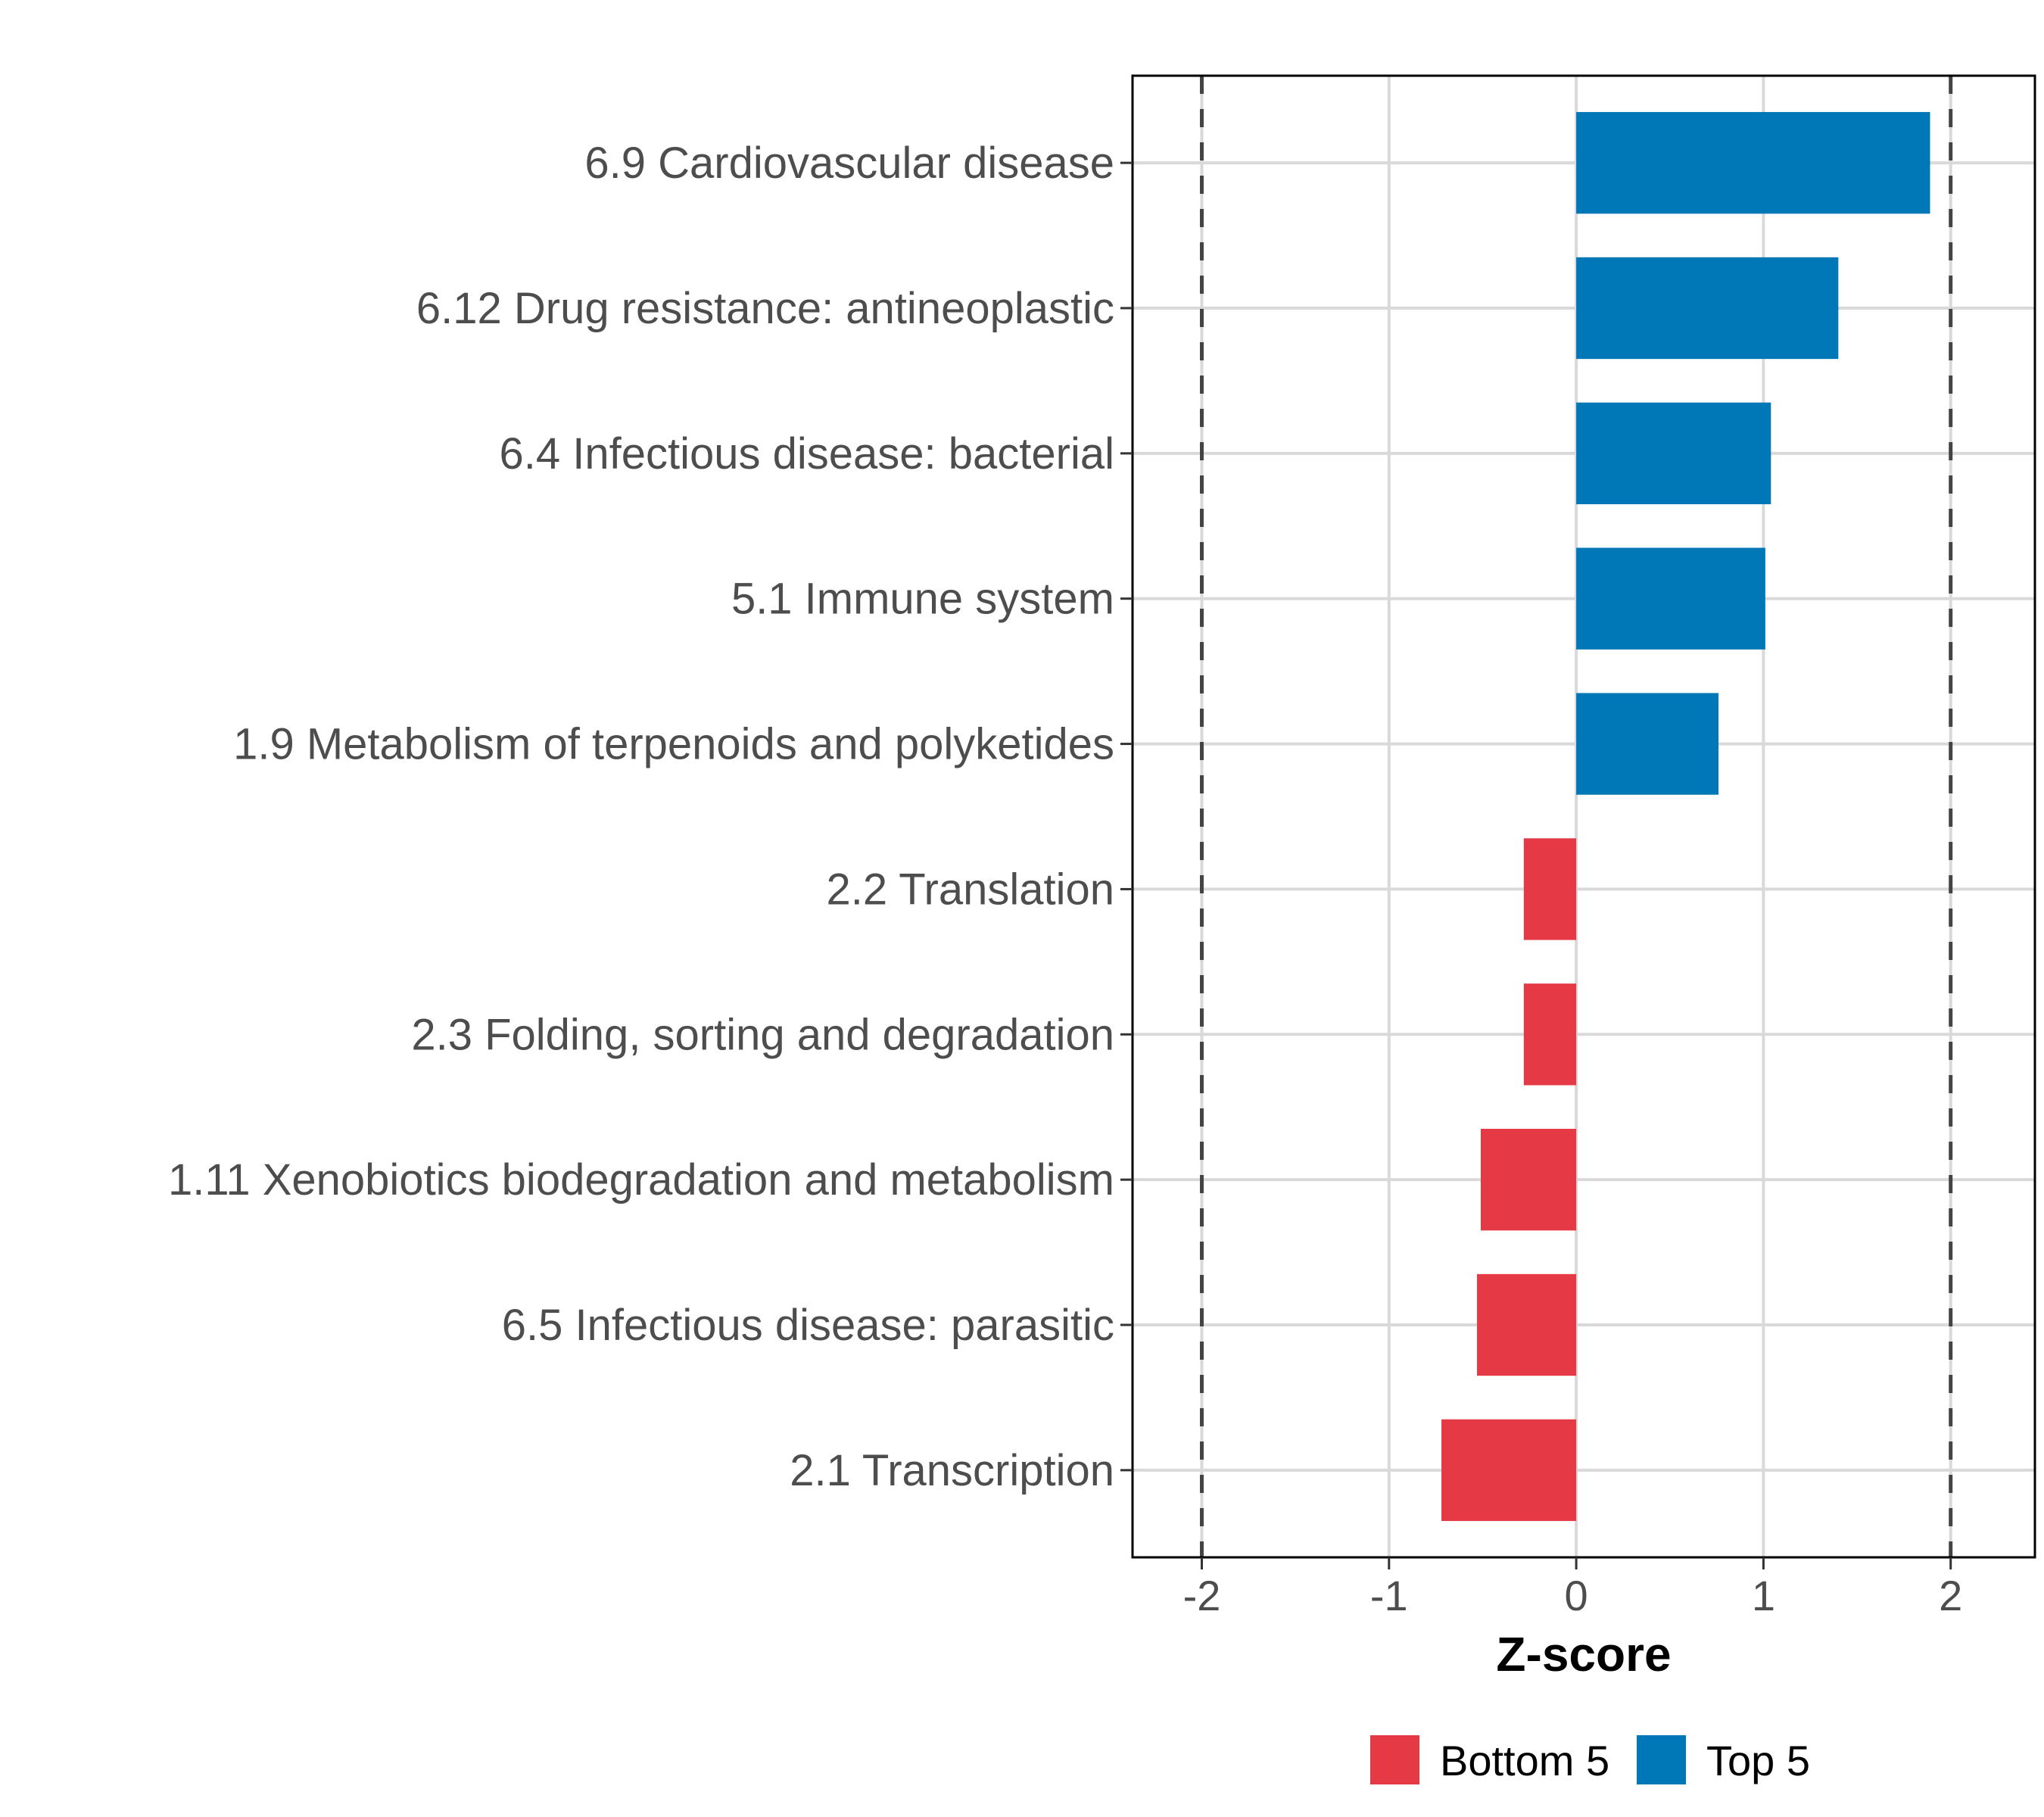  I want to click on x-axis-title: Z-score, so click(1584, 1654).